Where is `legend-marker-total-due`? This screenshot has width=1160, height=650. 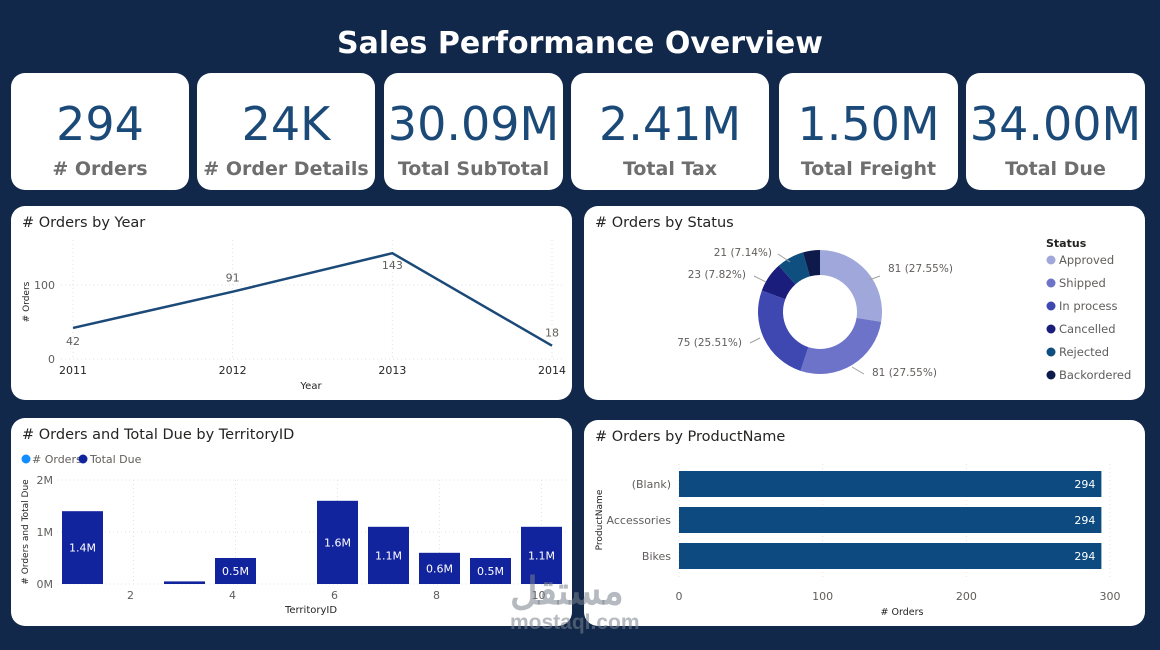
legend-marker-total-due is located at coordinates (83, 459).